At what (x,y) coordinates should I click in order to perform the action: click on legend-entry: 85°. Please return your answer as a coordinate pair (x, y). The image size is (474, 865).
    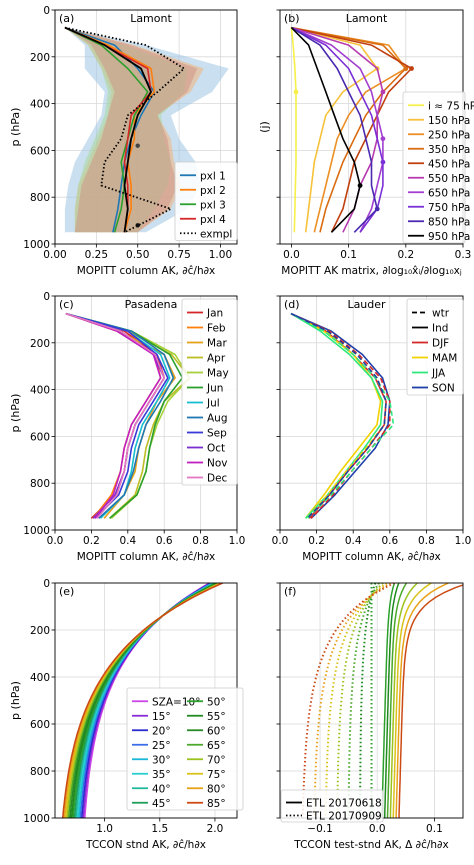
    Looking at the image, I should click on (216, 804).